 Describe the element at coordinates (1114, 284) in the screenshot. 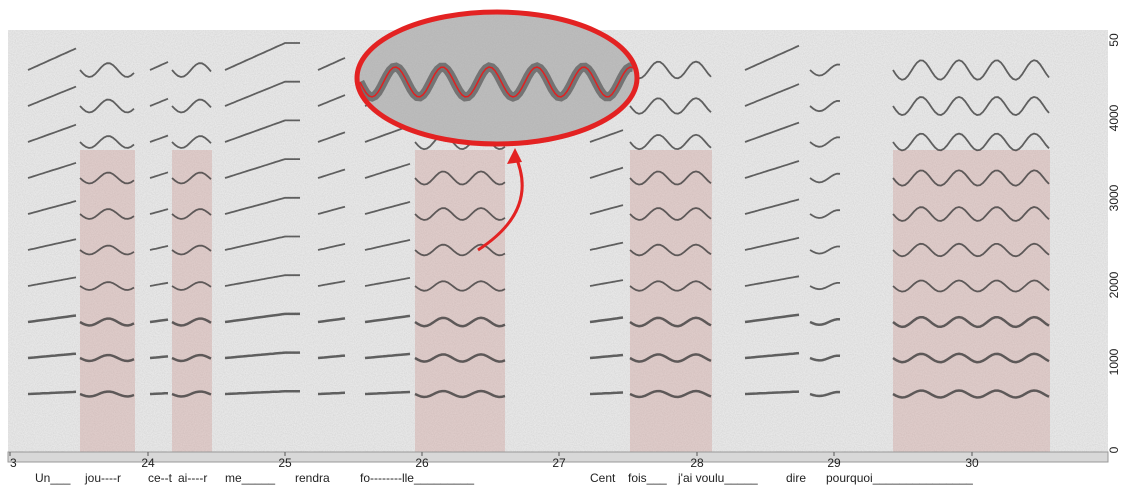

I see `frequency-label: 2000` at that location.